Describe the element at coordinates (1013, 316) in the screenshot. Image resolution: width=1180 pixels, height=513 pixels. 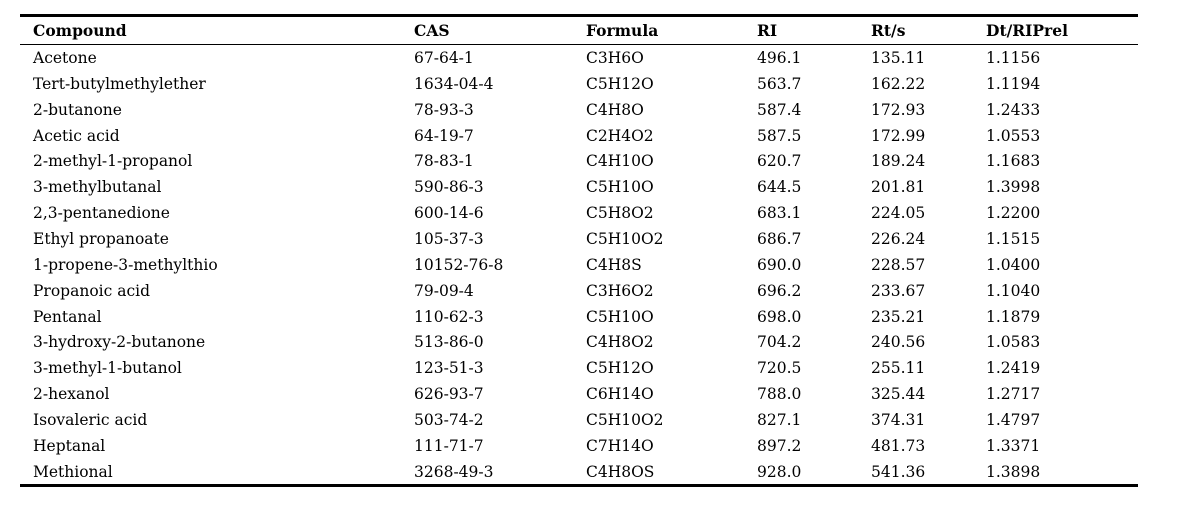
I see `cell-dt-riprel: 1.1879` at that location.